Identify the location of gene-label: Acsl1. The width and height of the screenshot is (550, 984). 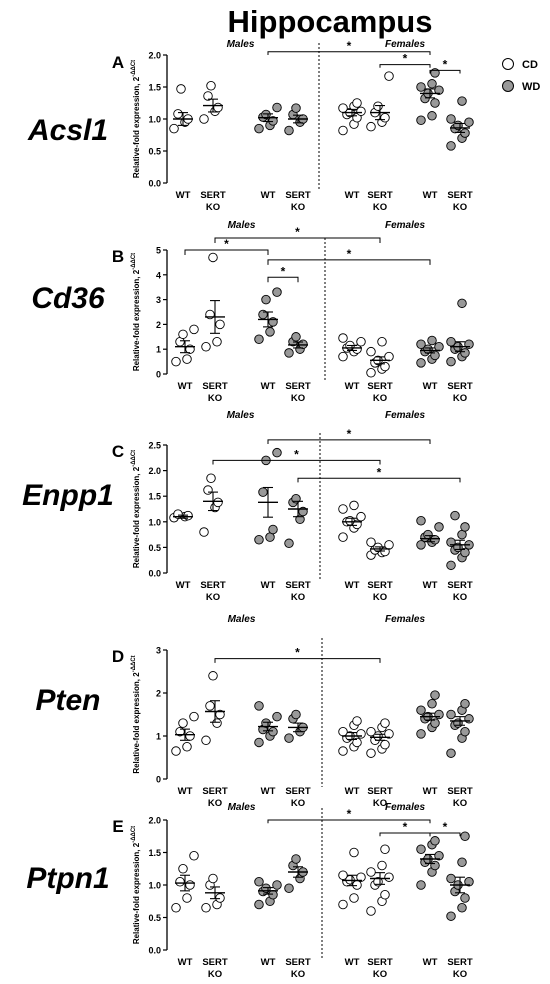
(67, 130).